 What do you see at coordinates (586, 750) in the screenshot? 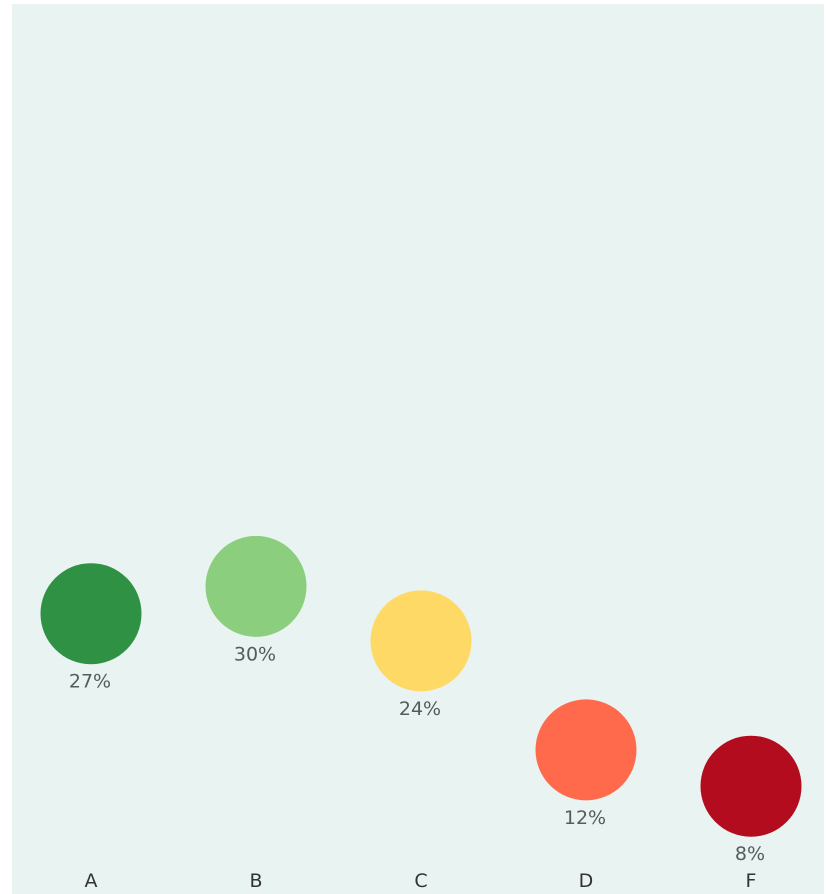
I see `bubble-d` at bounding box center [586, 750].